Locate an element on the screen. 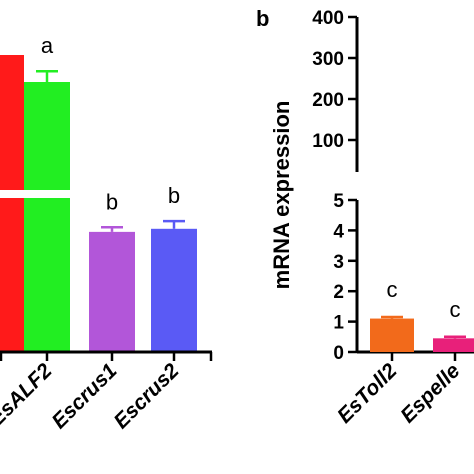 The height and width of the screenshot is (474, 474). significance-label-4: b is located at coordinates (174, 195).